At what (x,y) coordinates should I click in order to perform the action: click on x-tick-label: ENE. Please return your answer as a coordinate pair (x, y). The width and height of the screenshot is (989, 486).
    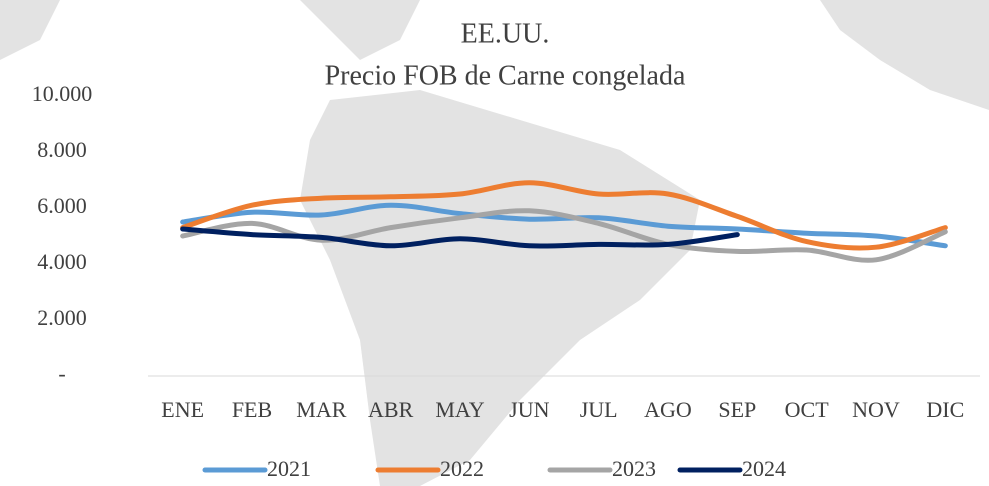
    Looking at the image, I should click on (182, 409).